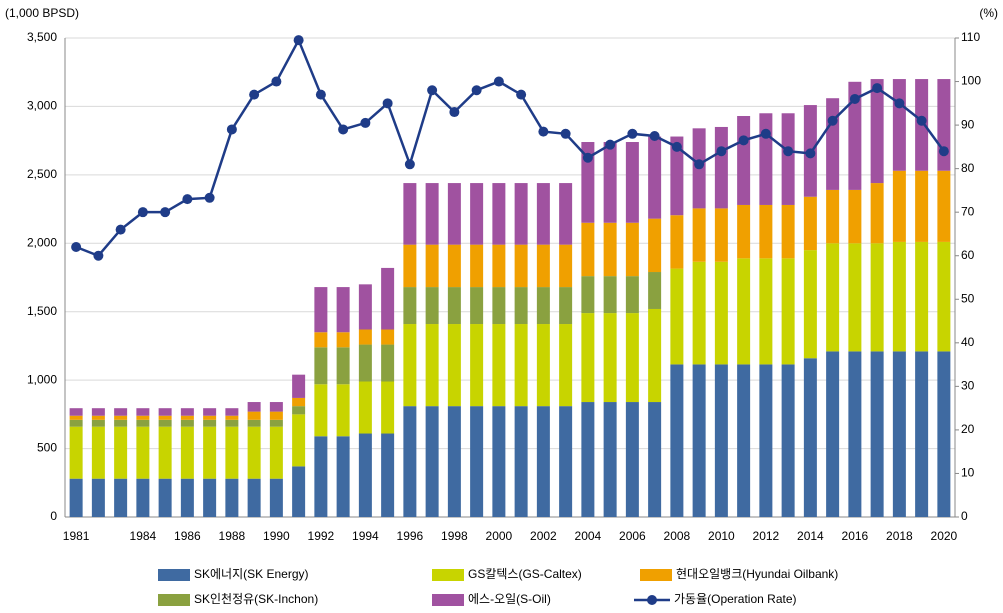  Describe the element at coordinates (677, 536) in the screenshot. I see `x-tick-label: 2008` at that location.